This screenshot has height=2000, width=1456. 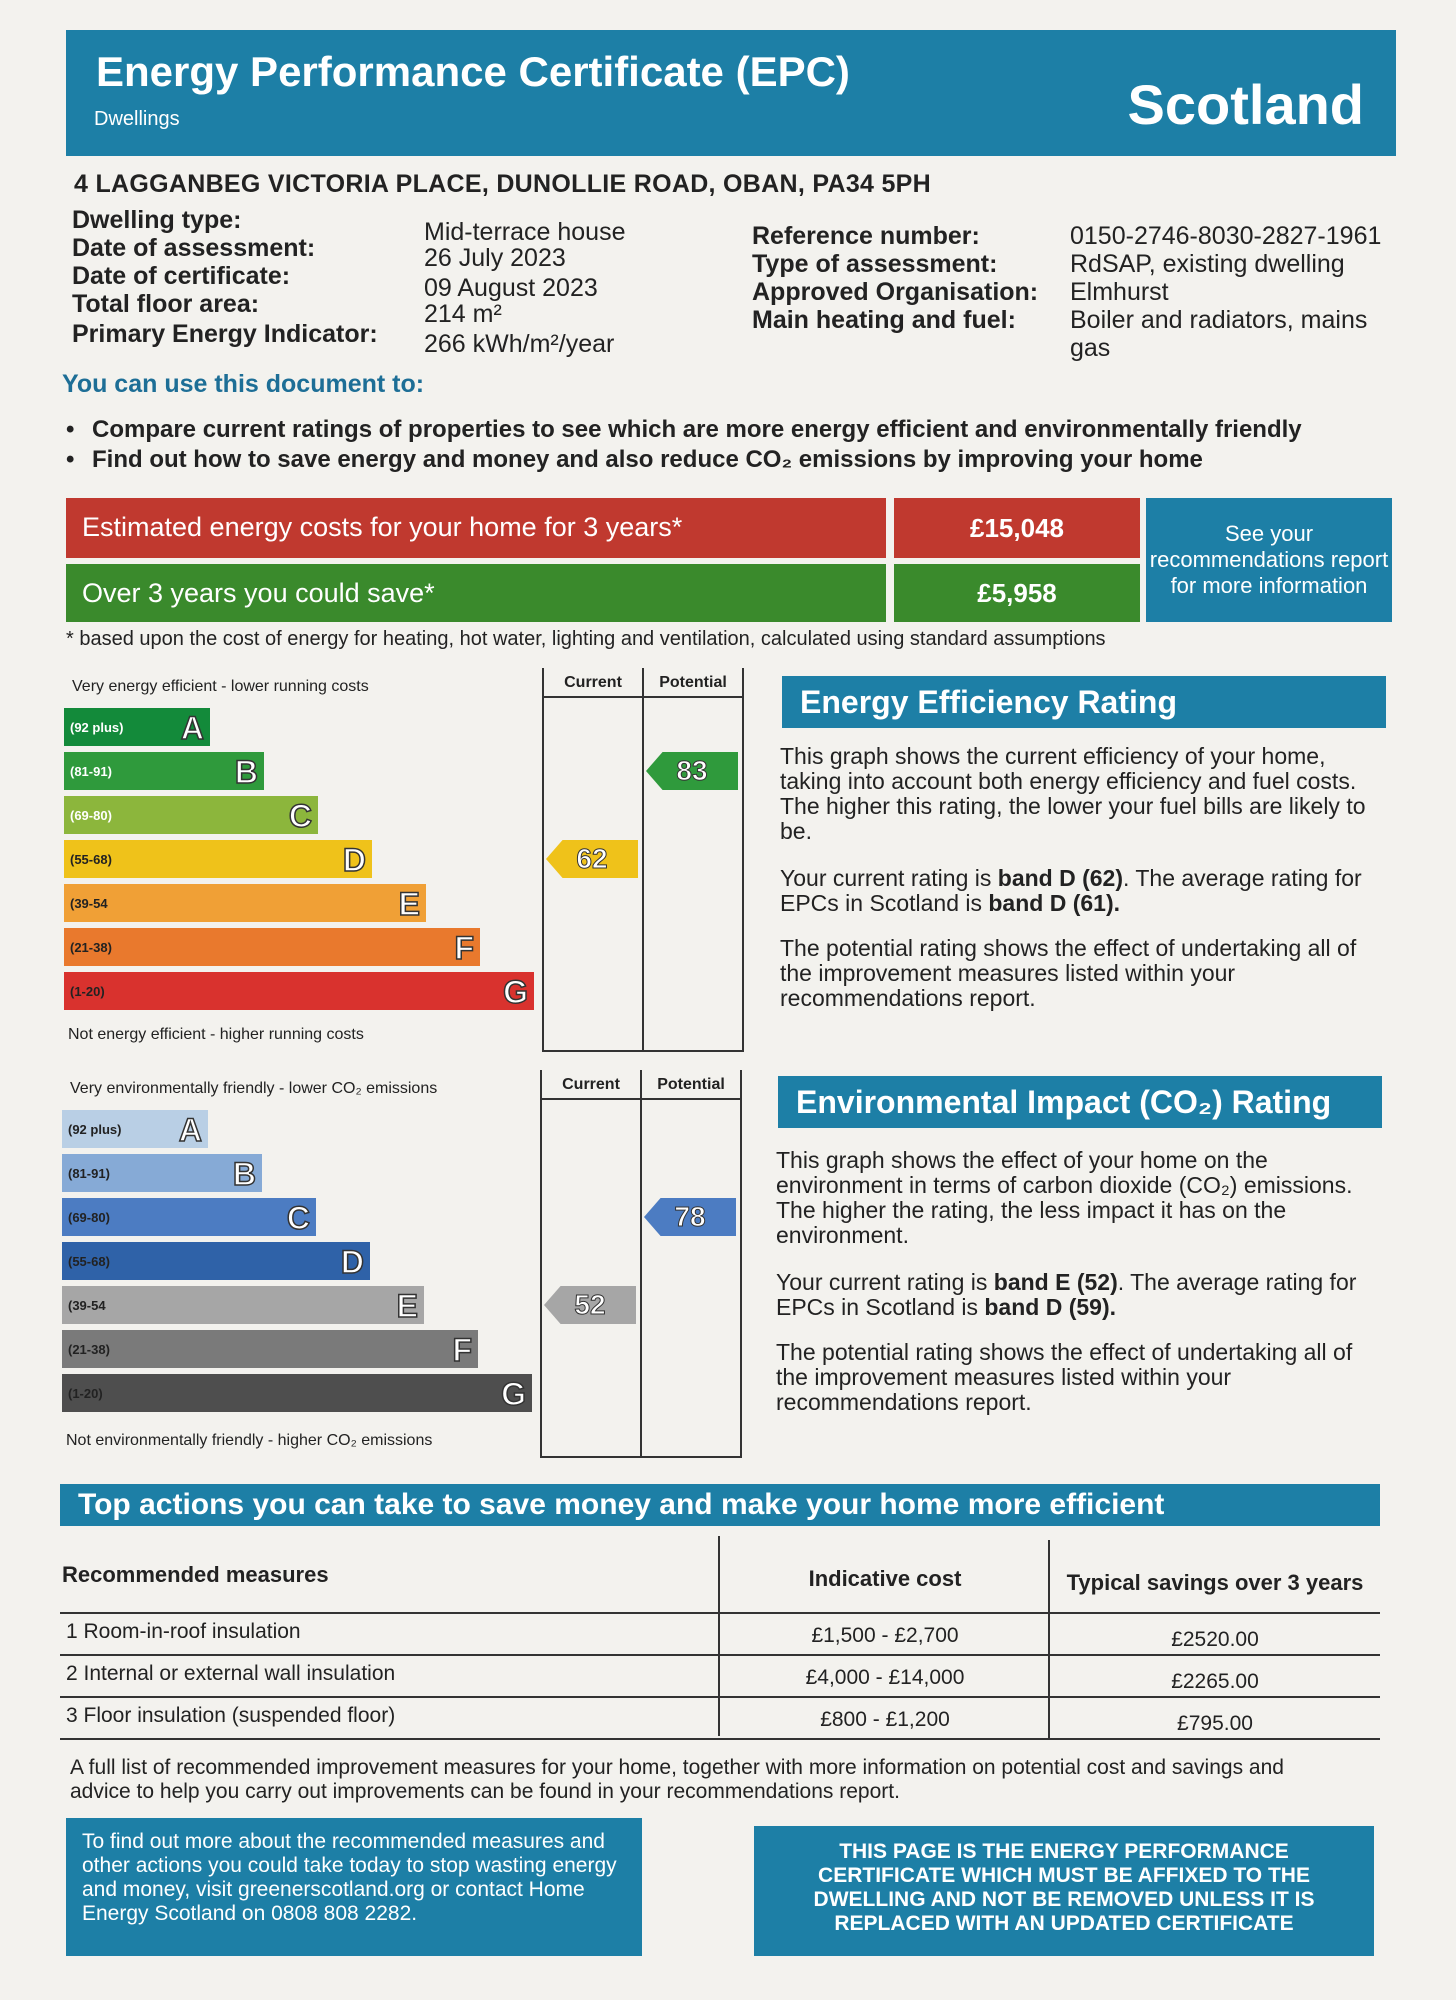 I want to click on band-range: (69-80), so click(x=91, y=815).